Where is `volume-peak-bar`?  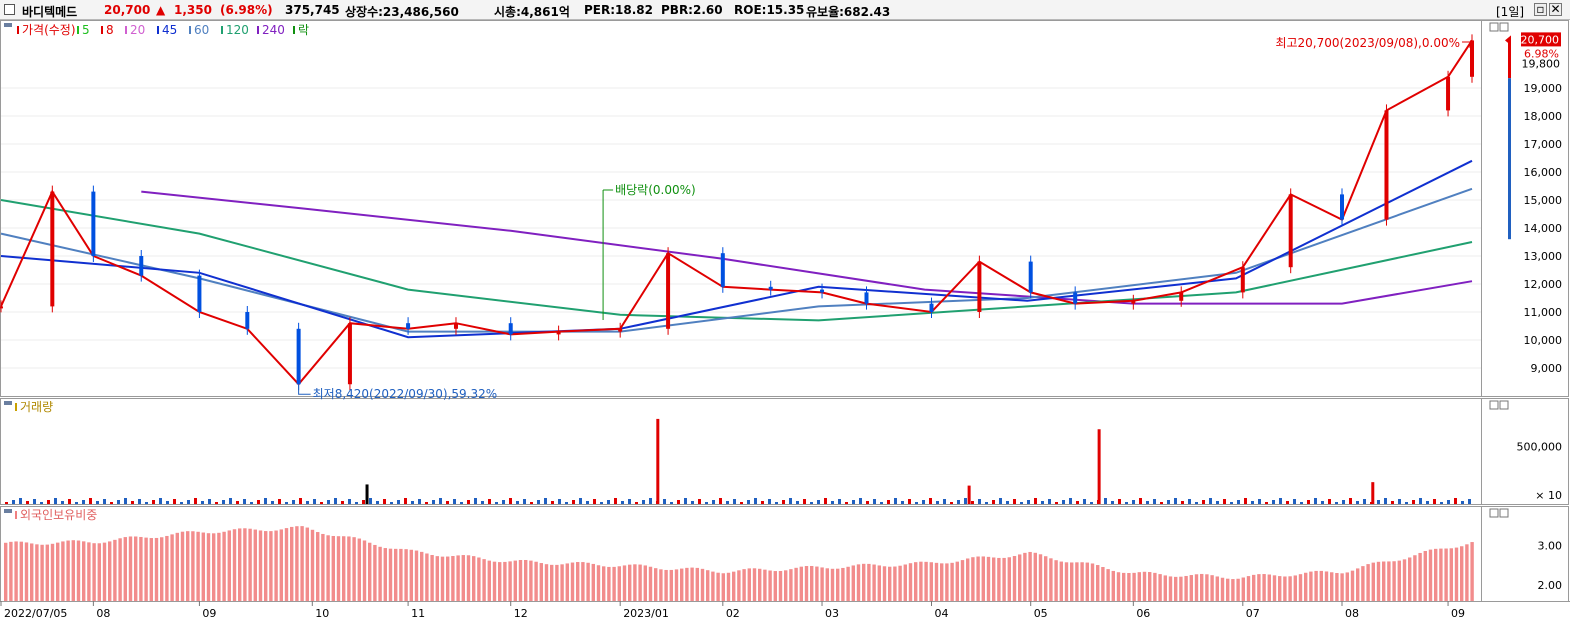 volume-peak-bar is located at coordinates (1373, 493).